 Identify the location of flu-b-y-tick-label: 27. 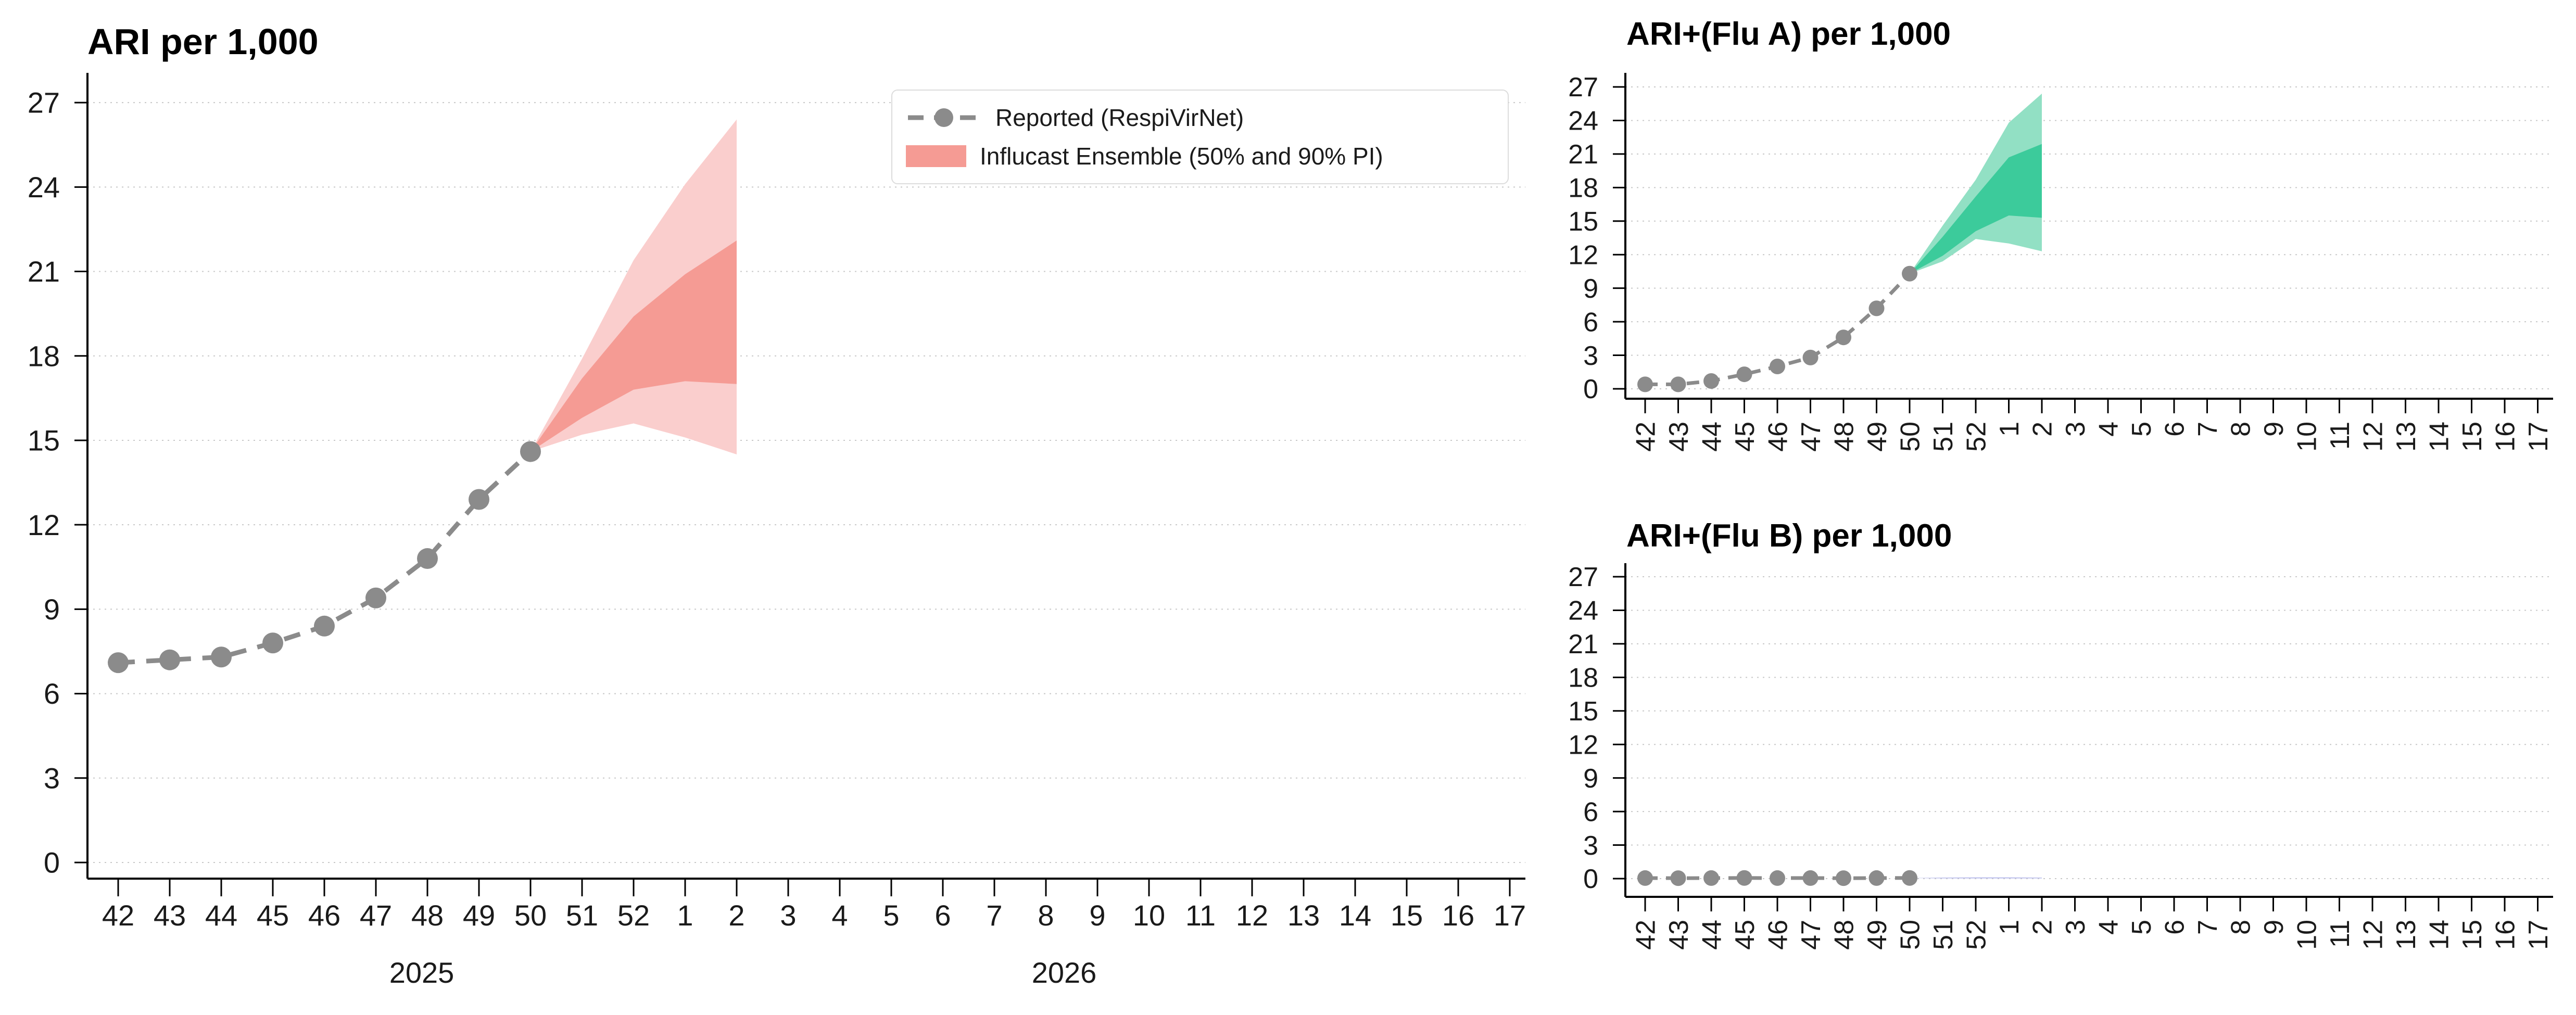
(1583, 577).